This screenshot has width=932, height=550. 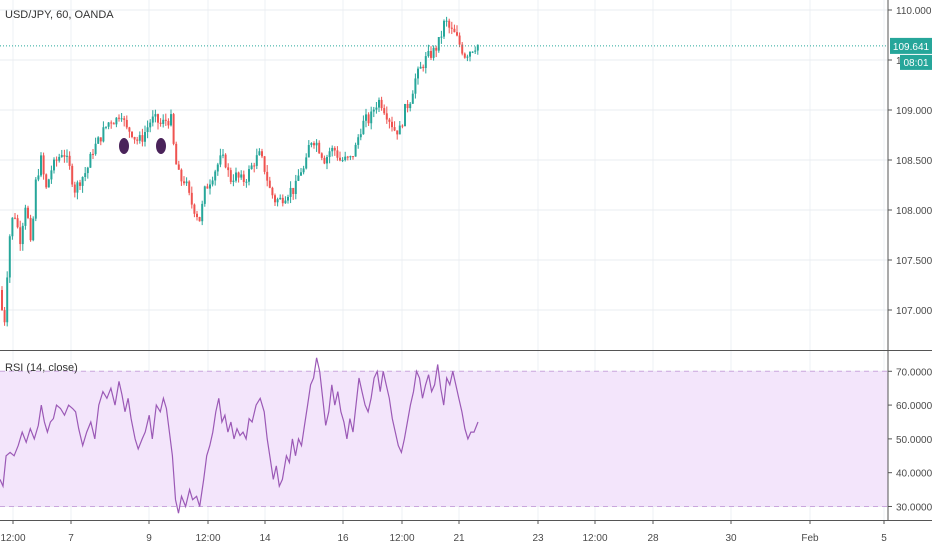 I want to click on rsi-axis: 30.0000 40.0000 50.0000 60.0000 70.0000, so click(x=910, y=440).